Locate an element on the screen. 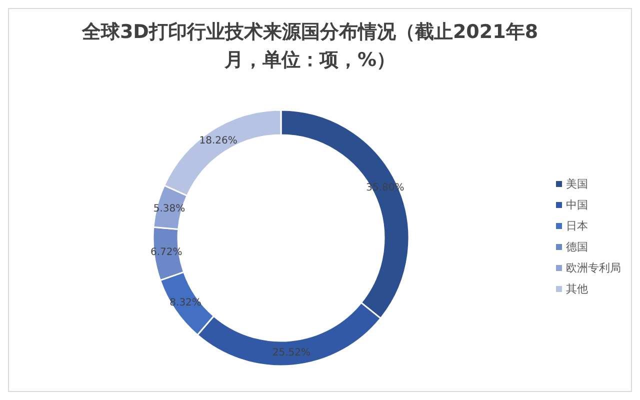  legend-label: 中国 is located at coordinates (577, 205).